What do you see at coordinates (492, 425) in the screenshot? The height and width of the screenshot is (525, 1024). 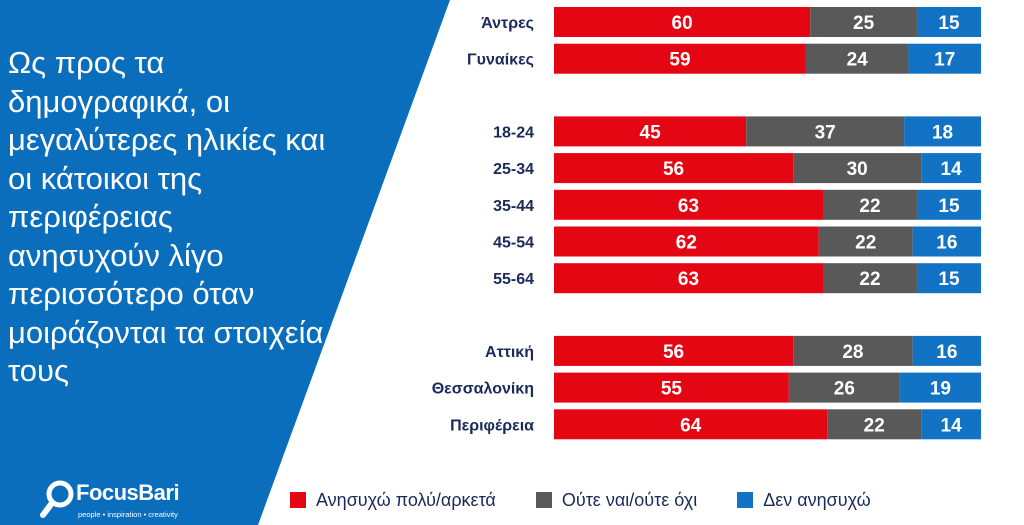 I see `category-label: Περιφέρεια` at bounding box center [492, 425].